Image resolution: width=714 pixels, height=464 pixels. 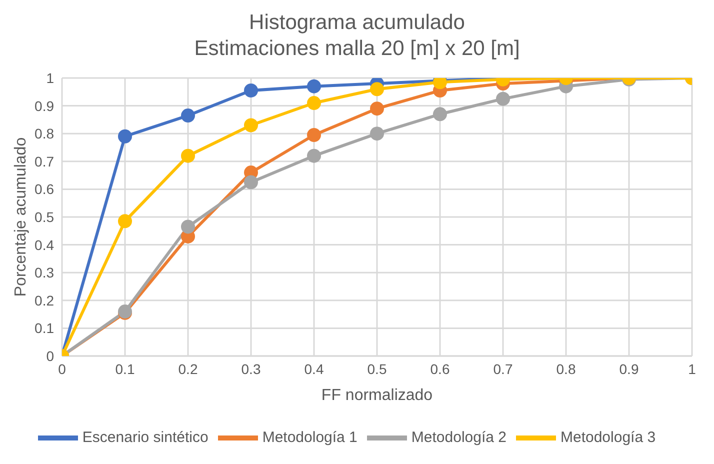 I want to click on x-tick-label: 1, so click(x=692, y=368).